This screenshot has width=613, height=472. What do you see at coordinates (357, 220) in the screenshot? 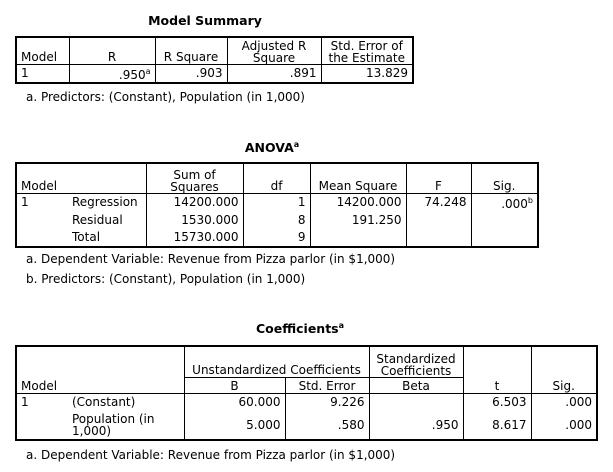
I see `cell-mean-square: 191.250` at bounding box center [357, 220].